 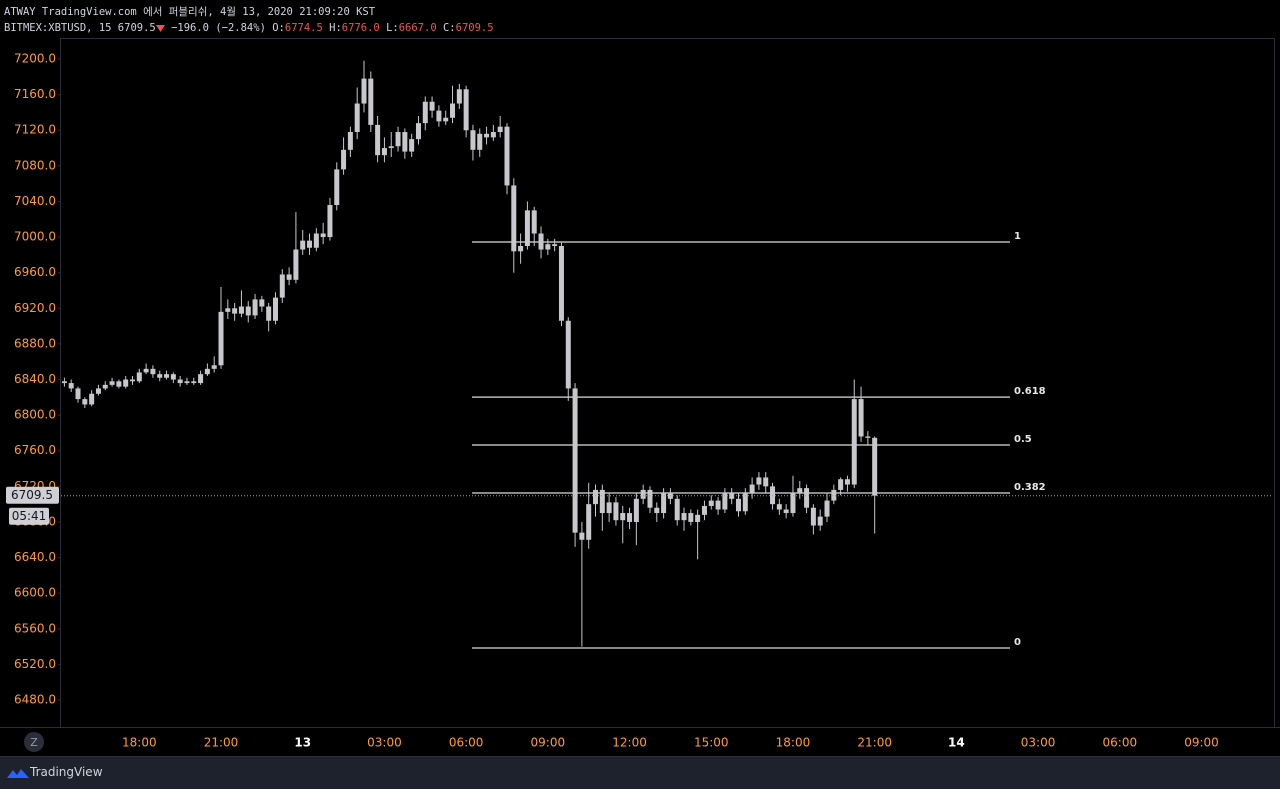 What do you see at coordinates (449, 28) in the screenshot?
I see `close-label: C:` at bounding box center [449, 28].